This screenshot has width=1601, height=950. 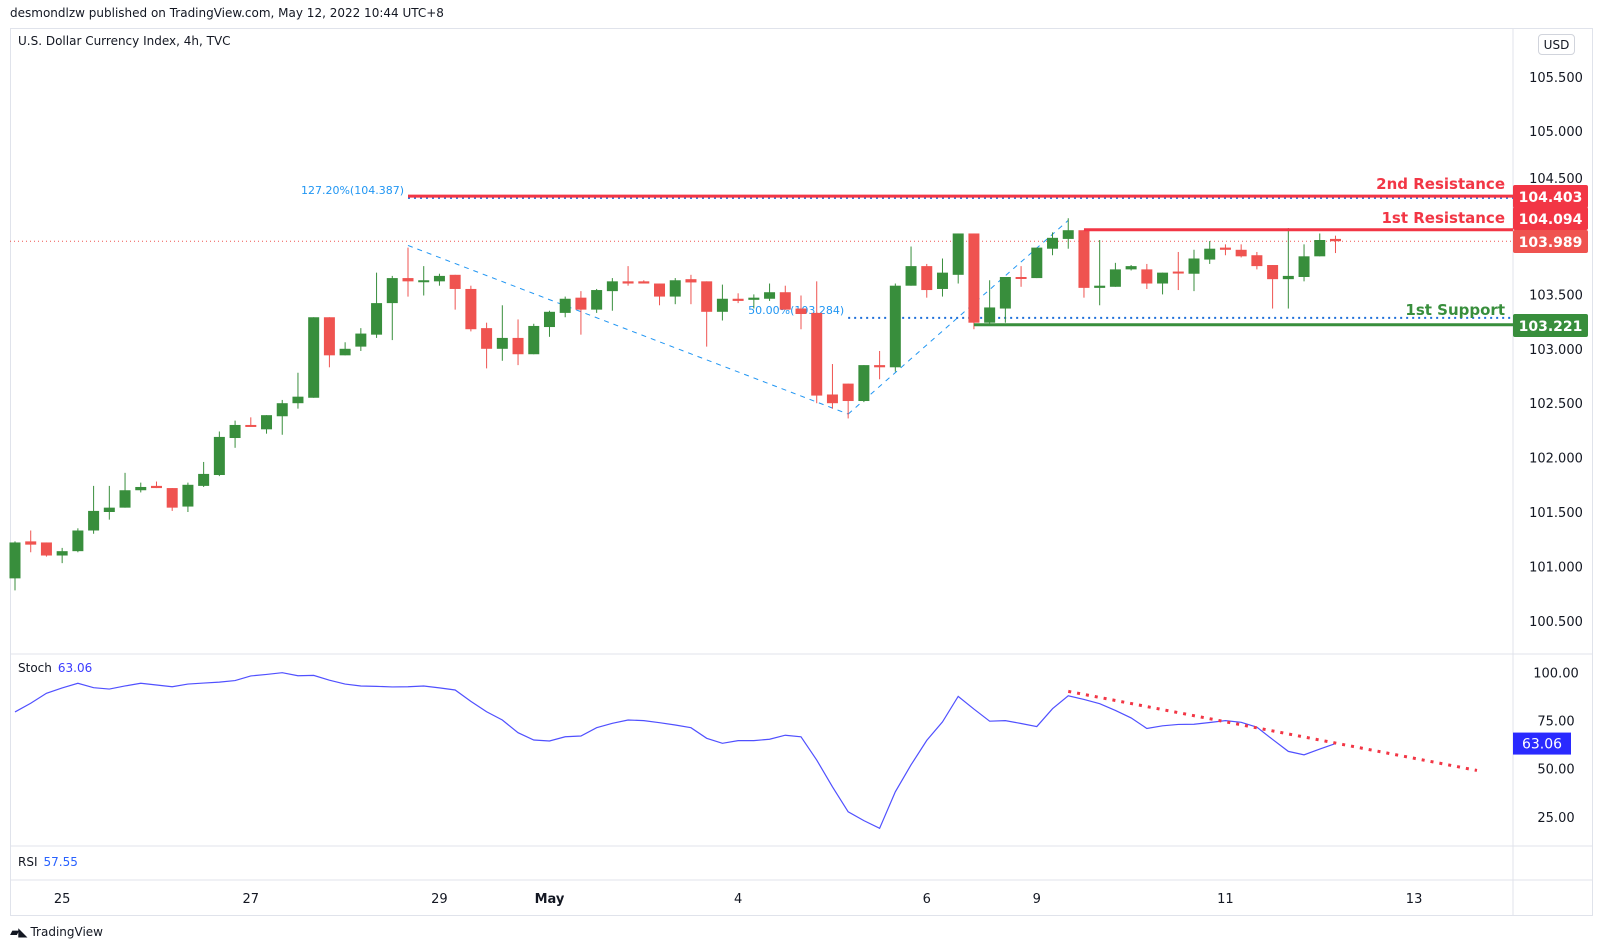 What do you see at coordinates (1556, 78) in the screenshot?
I see `price-tick-label: 105.500` at bounding box center [1556, 78].